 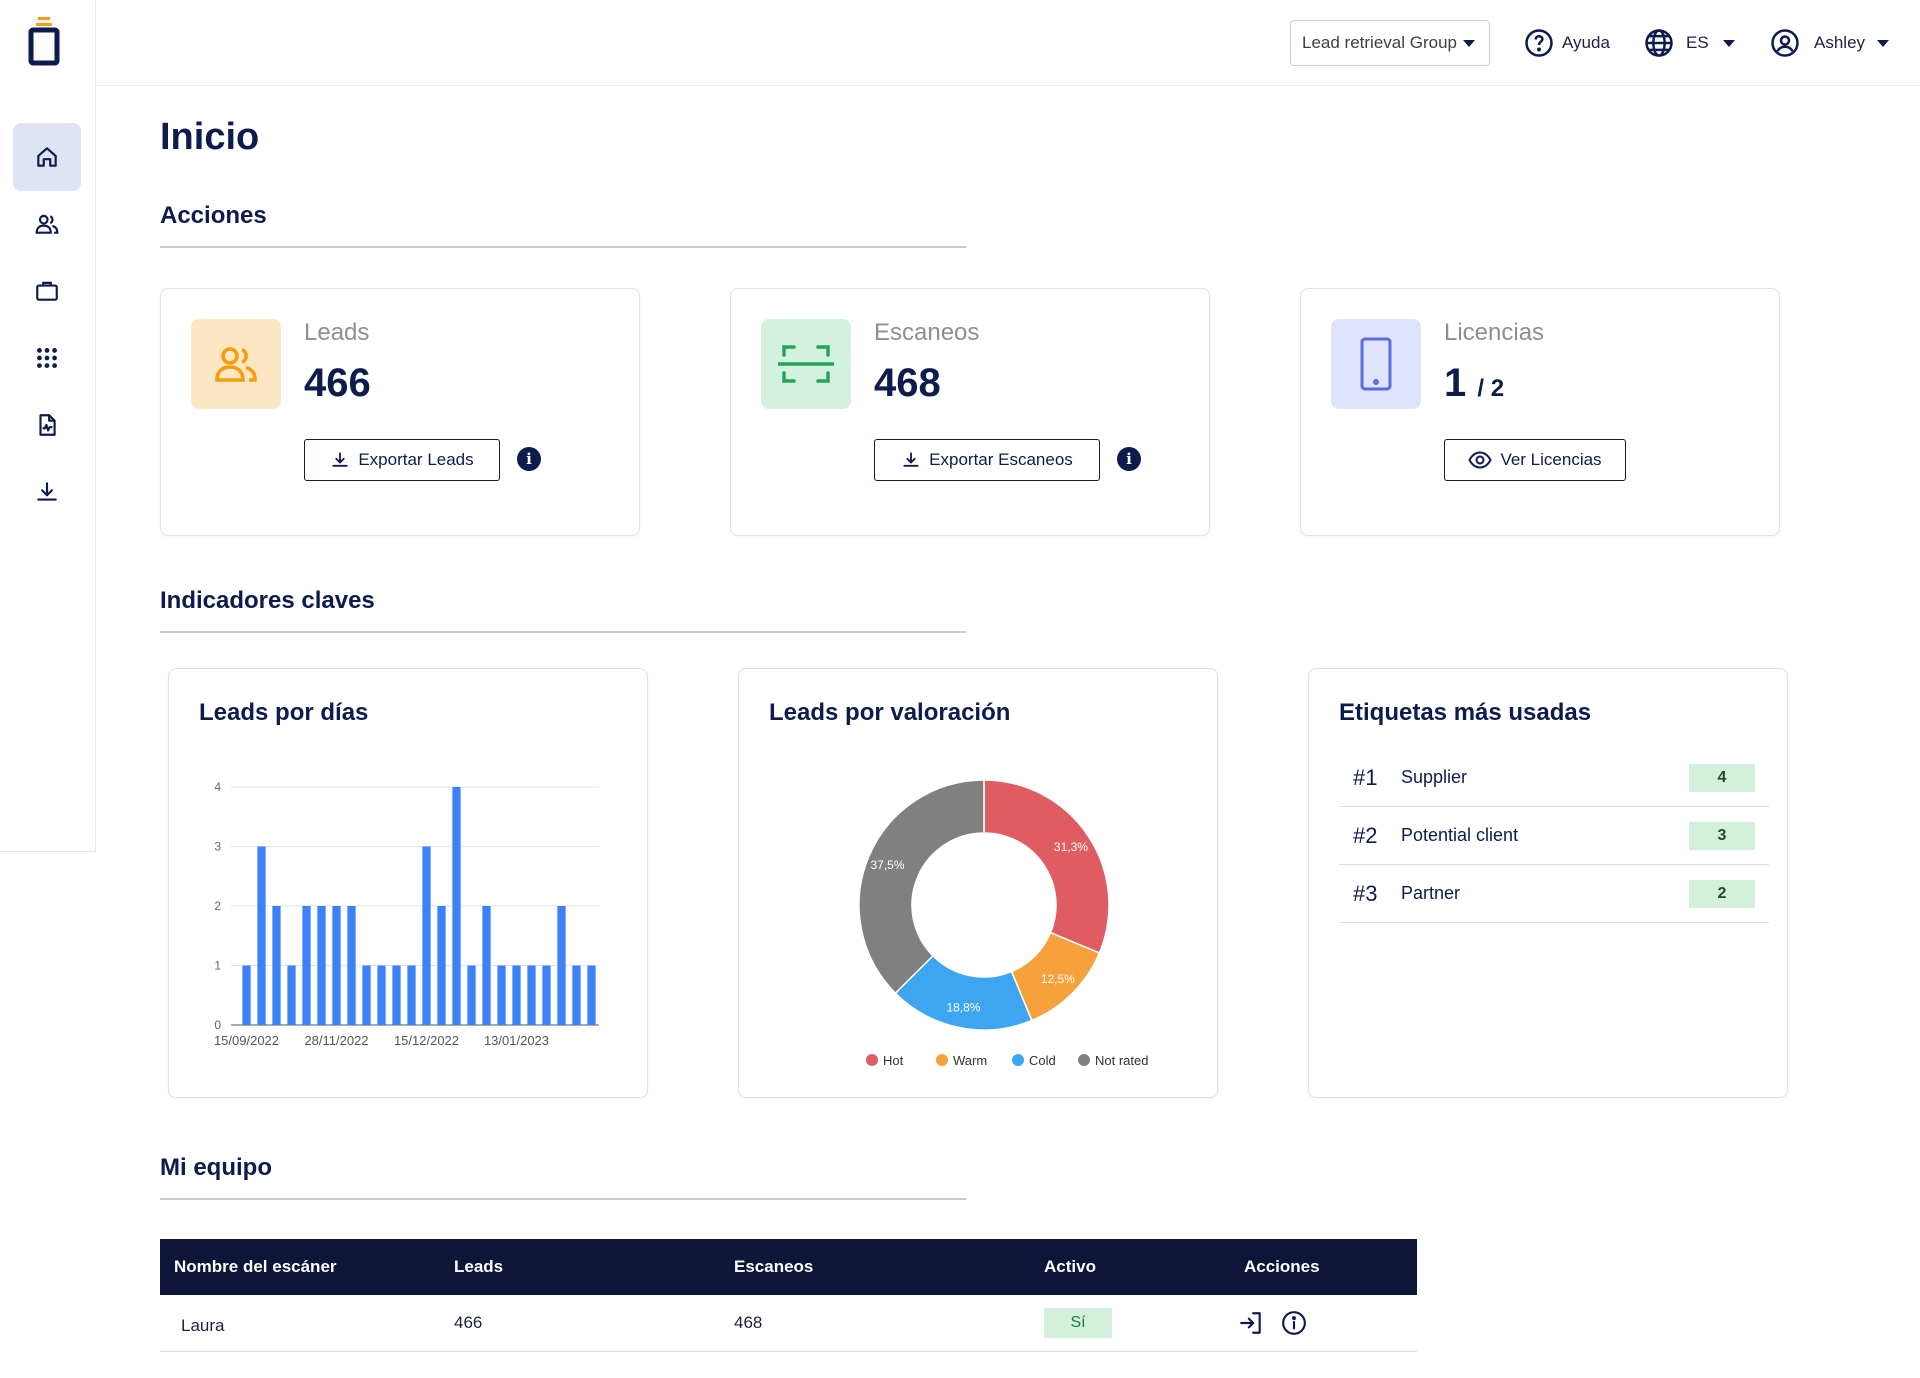 I want to click on active-badge: Sí, so click(x=1078, y=1322).